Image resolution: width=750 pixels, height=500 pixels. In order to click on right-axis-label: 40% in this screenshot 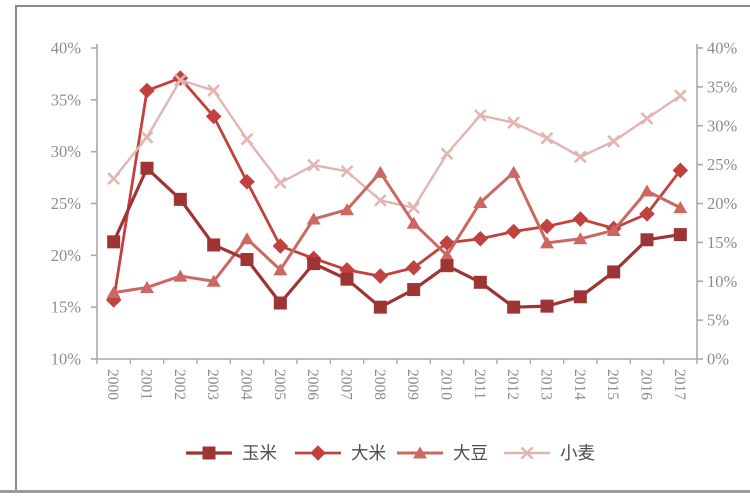, I will do `click(722, 48)`.